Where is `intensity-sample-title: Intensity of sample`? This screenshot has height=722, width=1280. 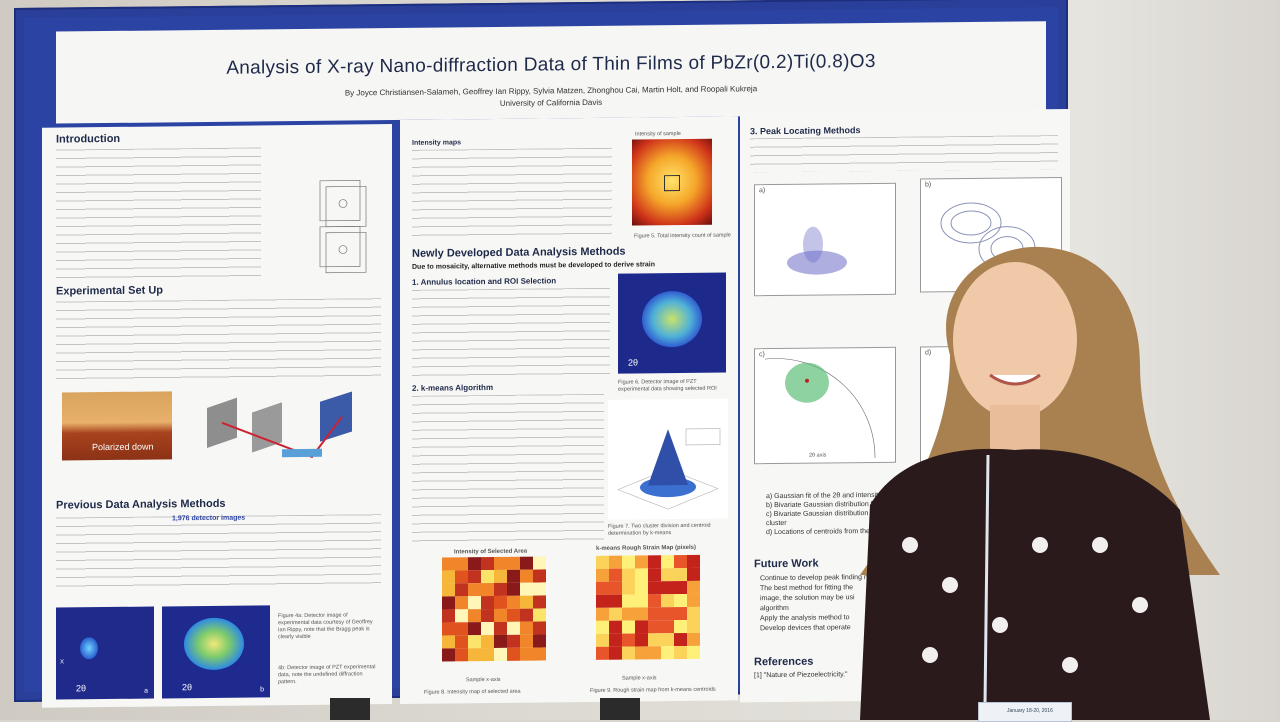 intensity-sample-title: Intensity of sample is located at coordinates (658, 134).